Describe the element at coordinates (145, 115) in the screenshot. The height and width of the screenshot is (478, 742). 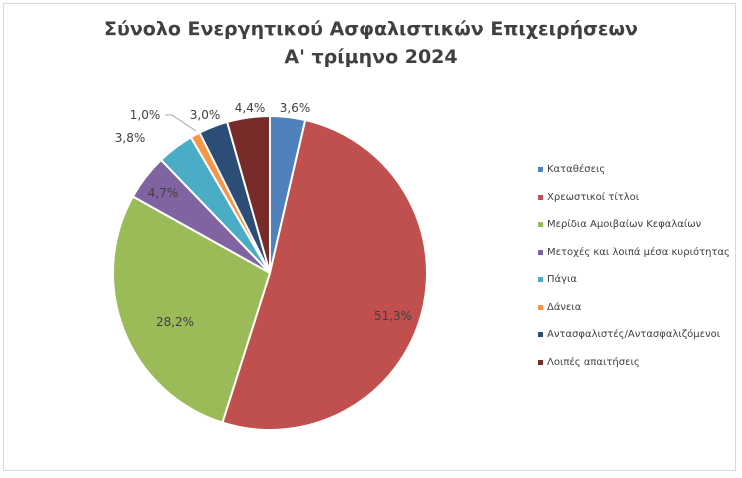
I see `data-label: 1,0%` at that location.